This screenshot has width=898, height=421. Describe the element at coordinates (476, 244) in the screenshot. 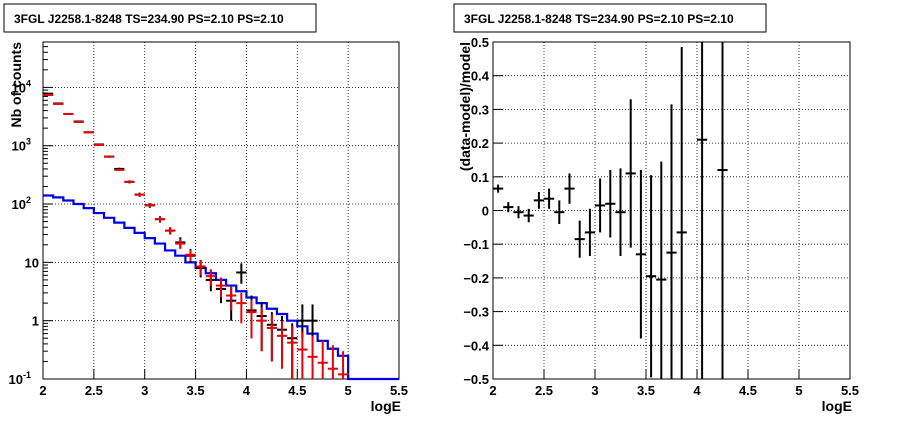

I see `residual-y-tick-label: −0.1` at that location.